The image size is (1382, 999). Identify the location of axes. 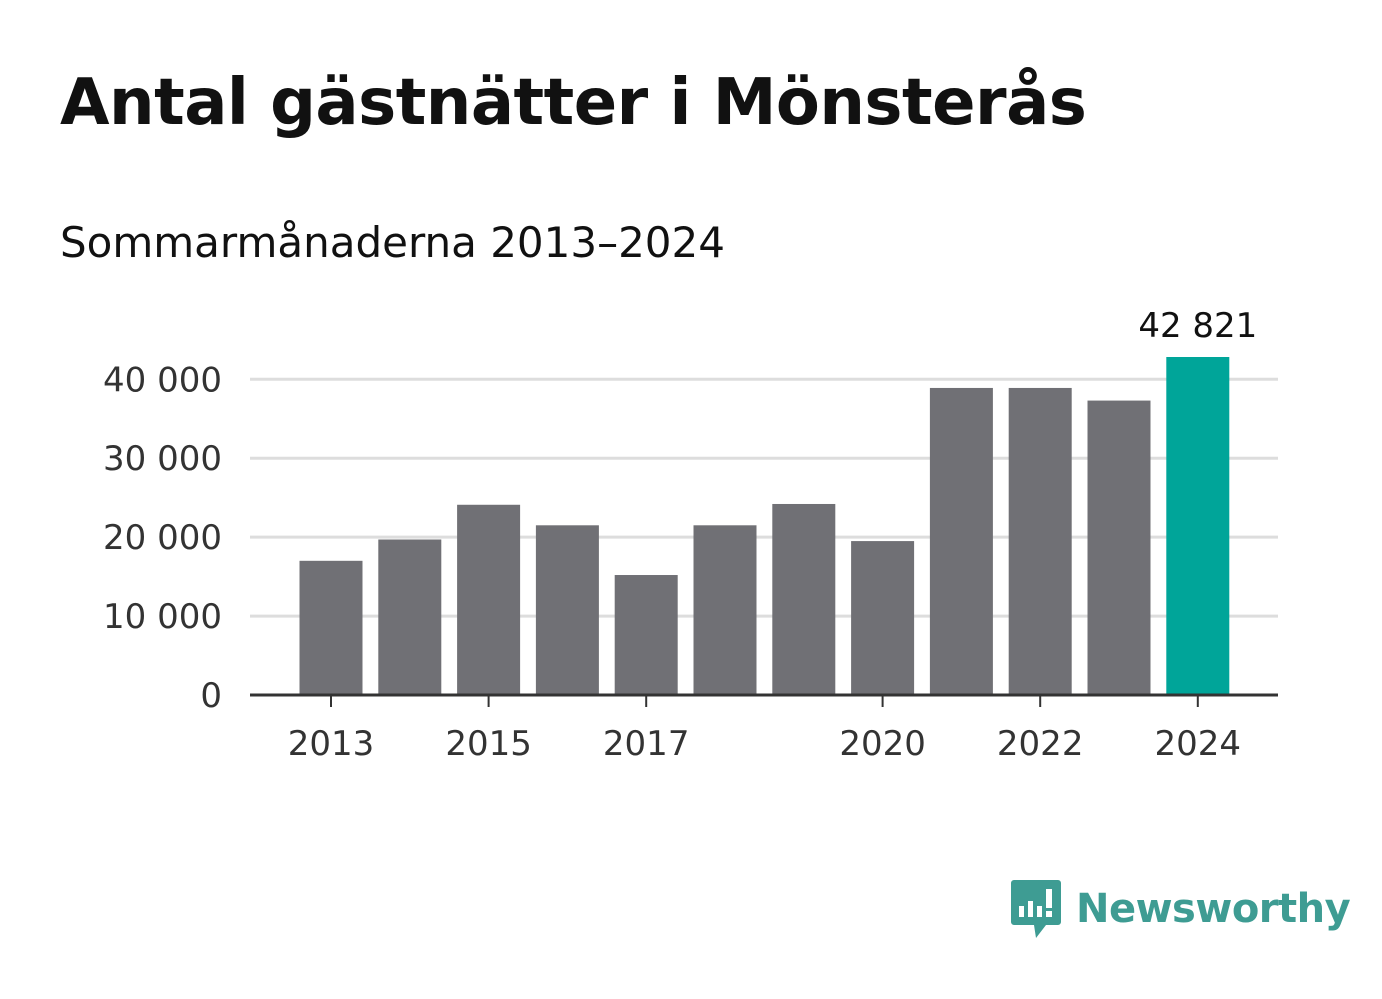
(764, 700).